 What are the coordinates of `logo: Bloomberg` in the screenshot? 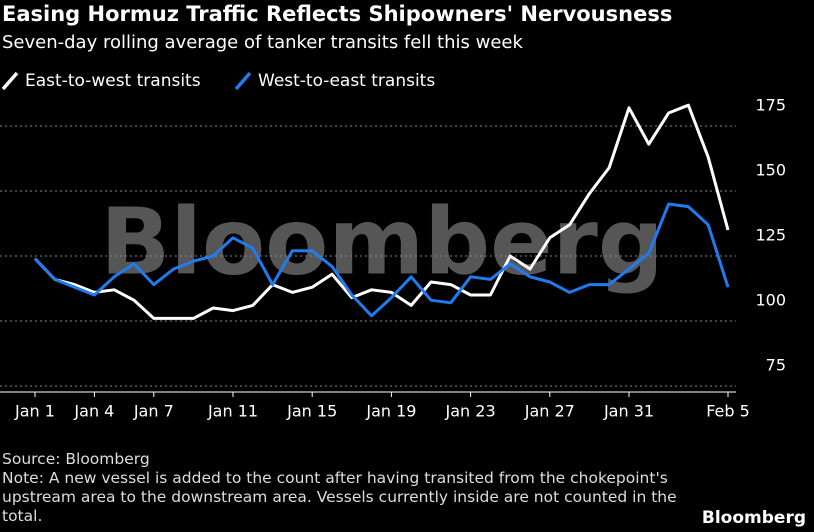 It's located at (753, 518).